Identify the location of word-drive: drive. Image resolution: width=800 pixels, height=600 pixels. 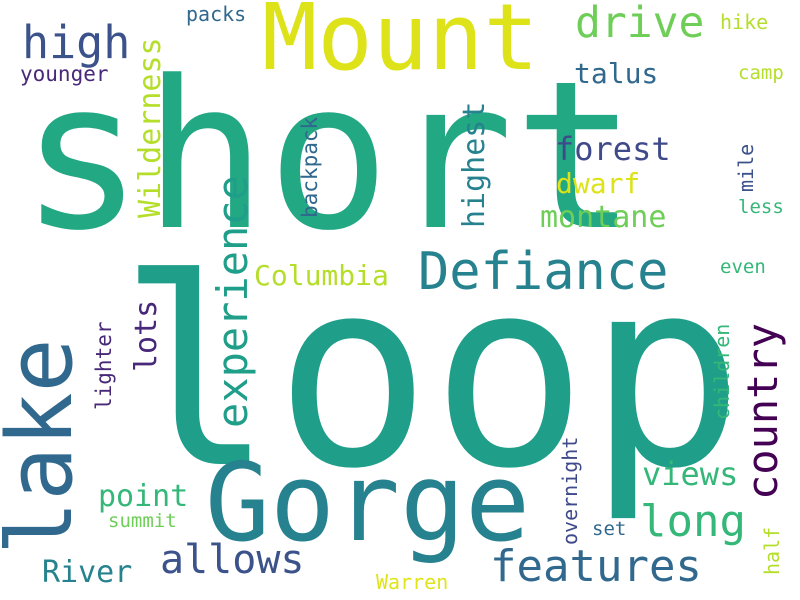
(640, 24).